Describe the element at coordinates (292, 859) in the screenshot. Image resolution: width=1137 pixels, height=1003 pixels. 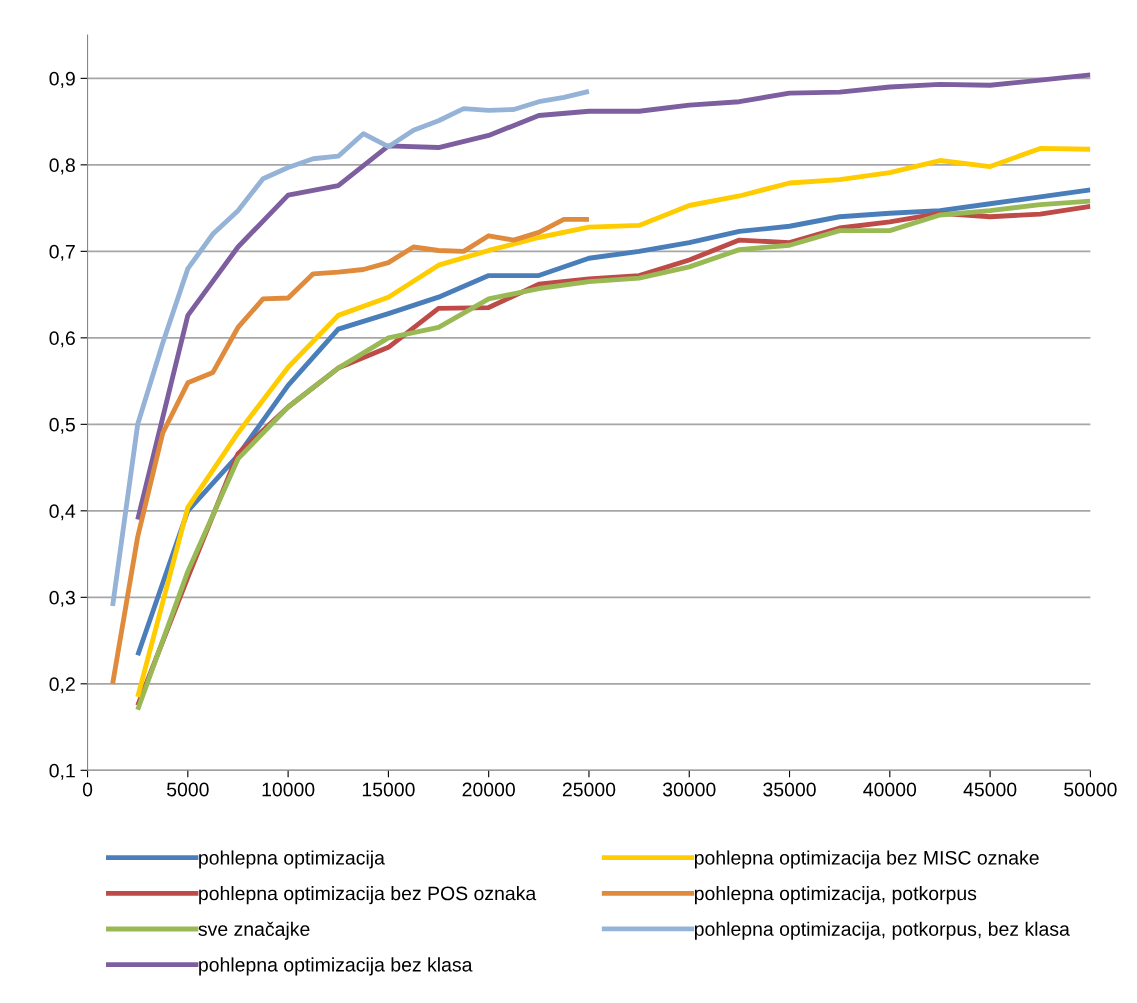
I see `legend-label: pohlepna optimizacija` at that location.